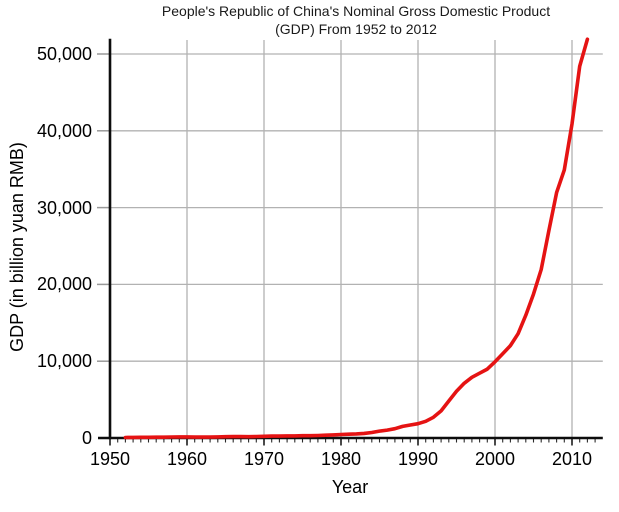 The height and width of the screenshot is (512, 619). Describe the element at coordinates (64, 130) in the screenshot. I see `y-tick-label: 40,000` at that location.